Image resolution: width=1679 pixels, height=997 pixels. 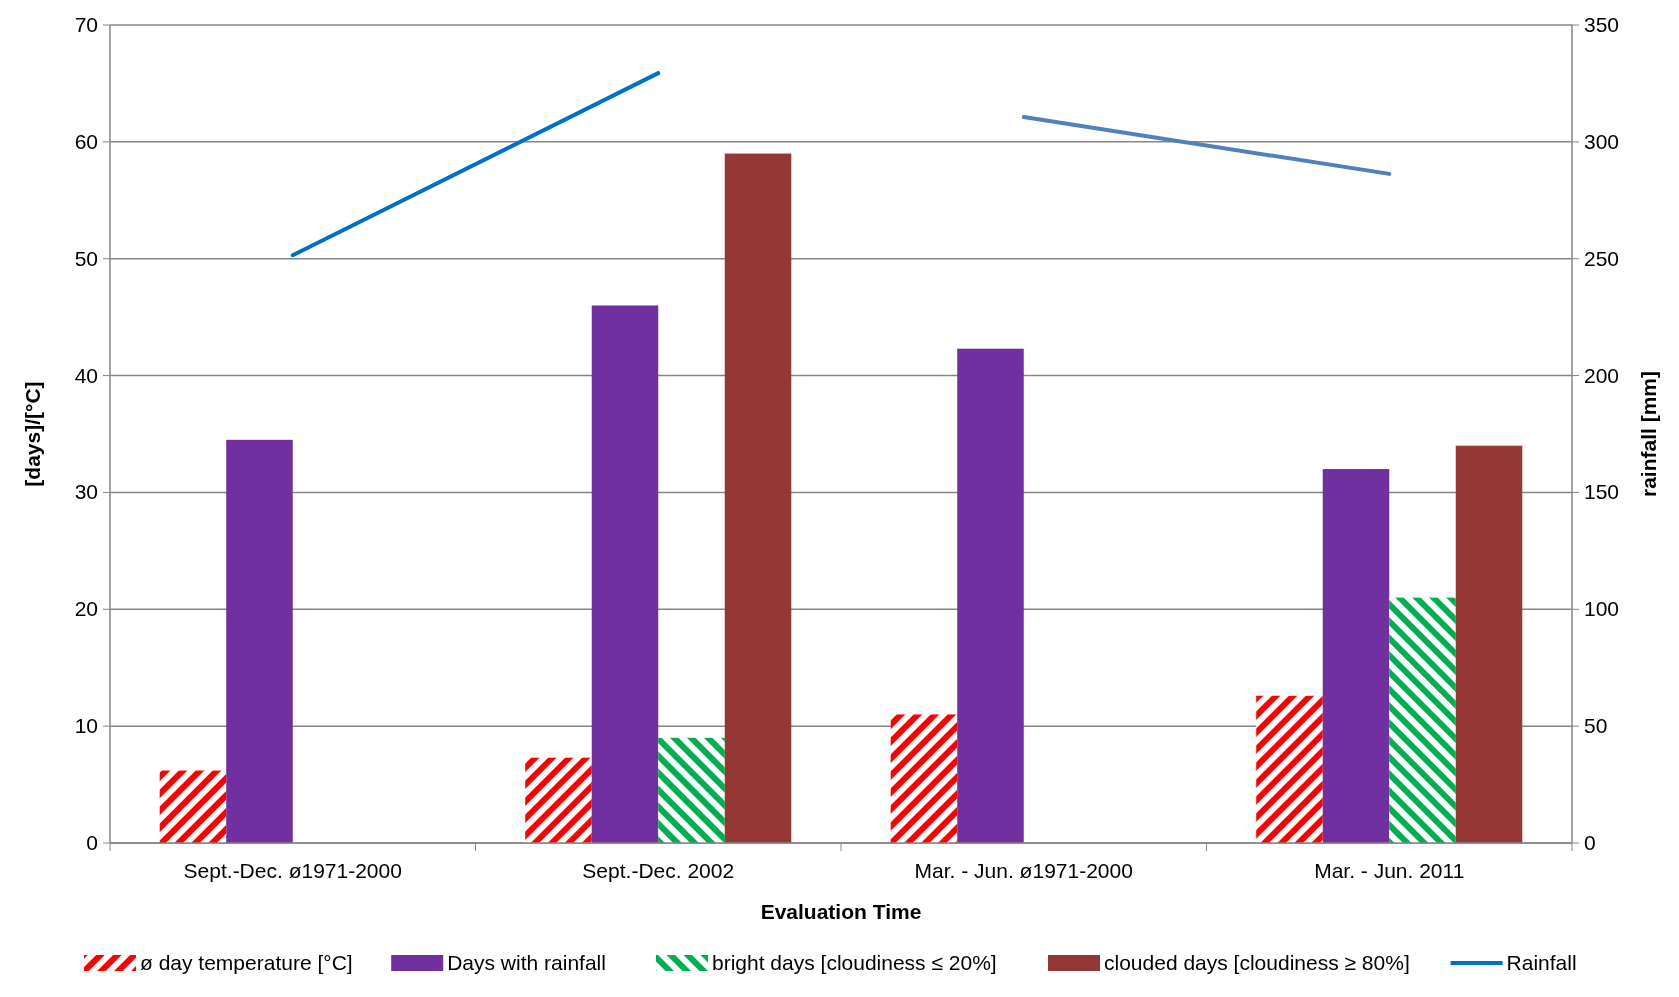 What do you see at coordinates (1602, 375) in the screenshot?
I see `y2-tick-label: 200` at bounding box center [1602, 375].